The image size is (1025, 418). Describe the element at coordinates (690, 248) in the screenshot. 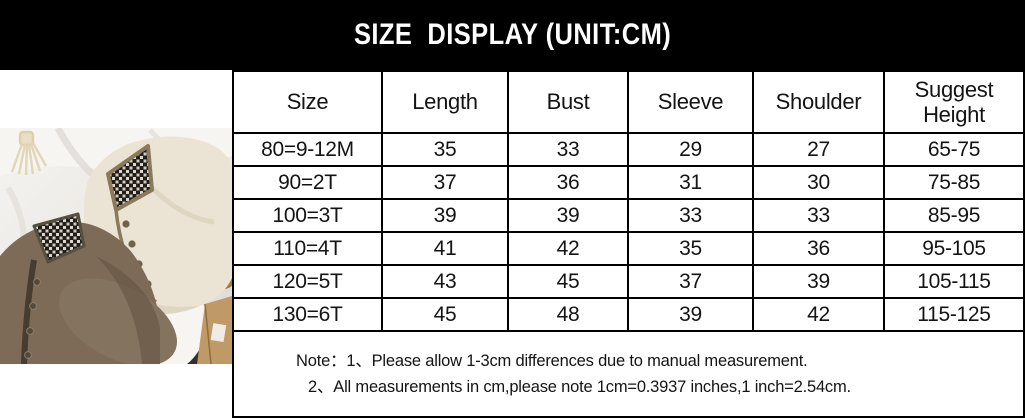

I see `cell-sleeve: 35` at that location.